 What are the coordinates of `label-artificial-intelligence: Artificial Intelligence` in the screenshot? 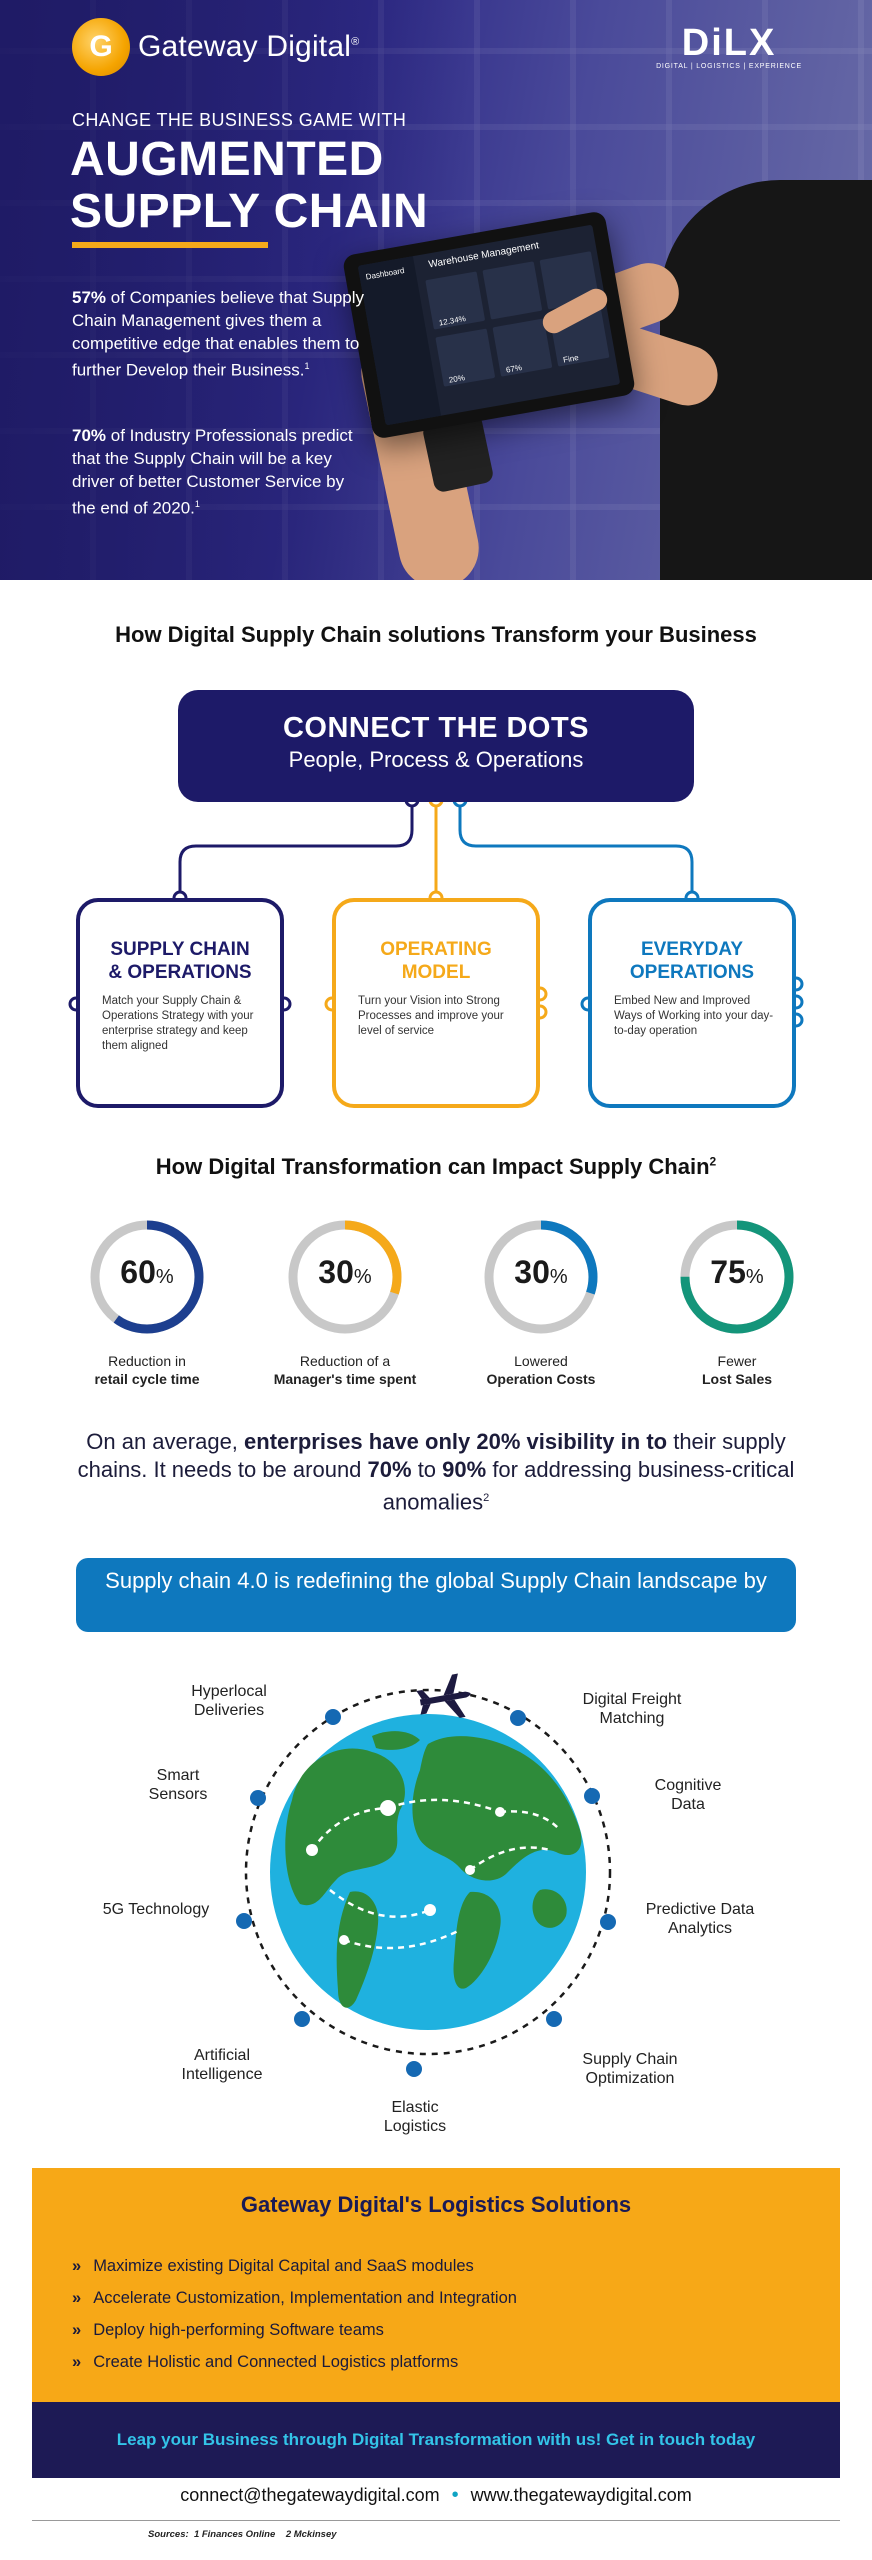 It's located at (222, 2065).